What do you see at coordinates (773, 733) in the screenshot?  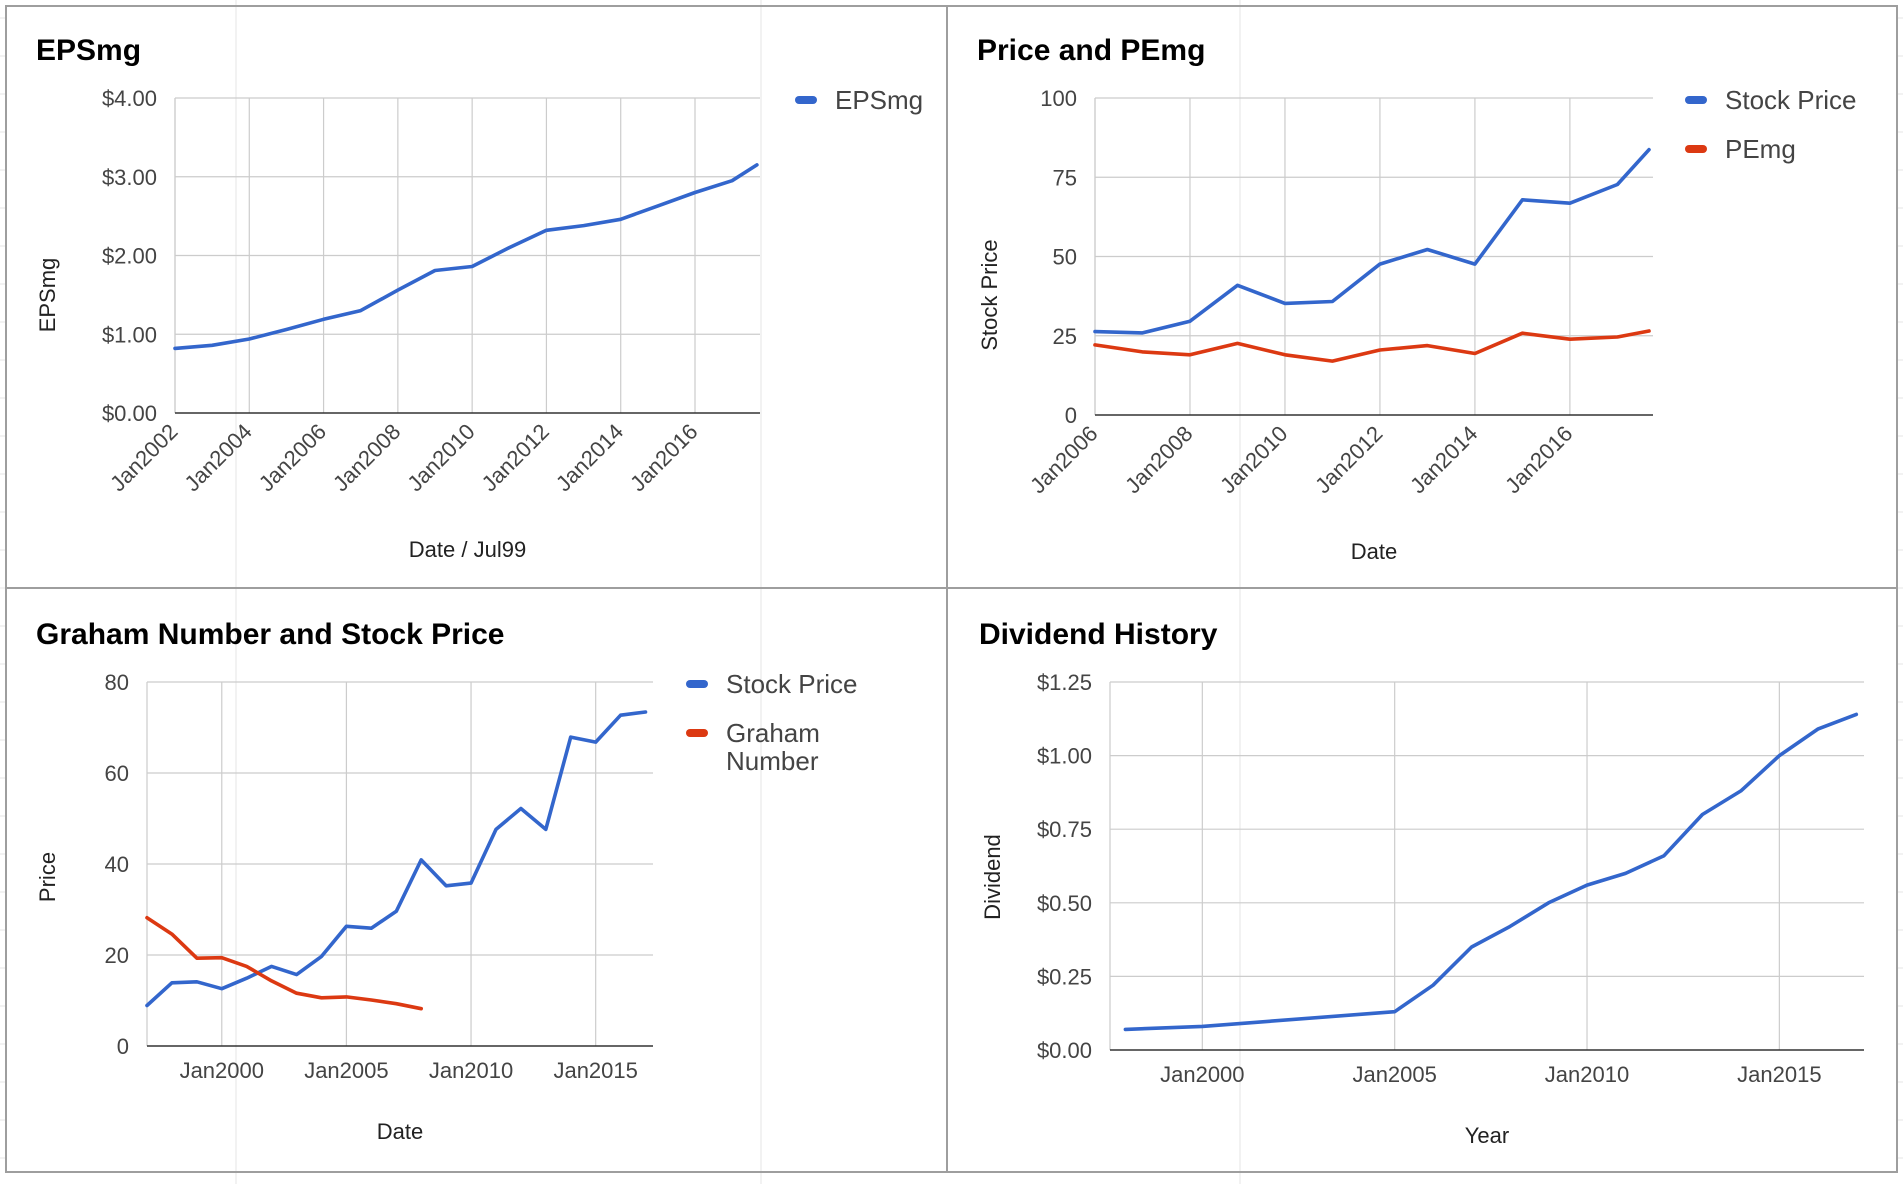 I see `legend-label: Graham` at bounding box center [773, 733].